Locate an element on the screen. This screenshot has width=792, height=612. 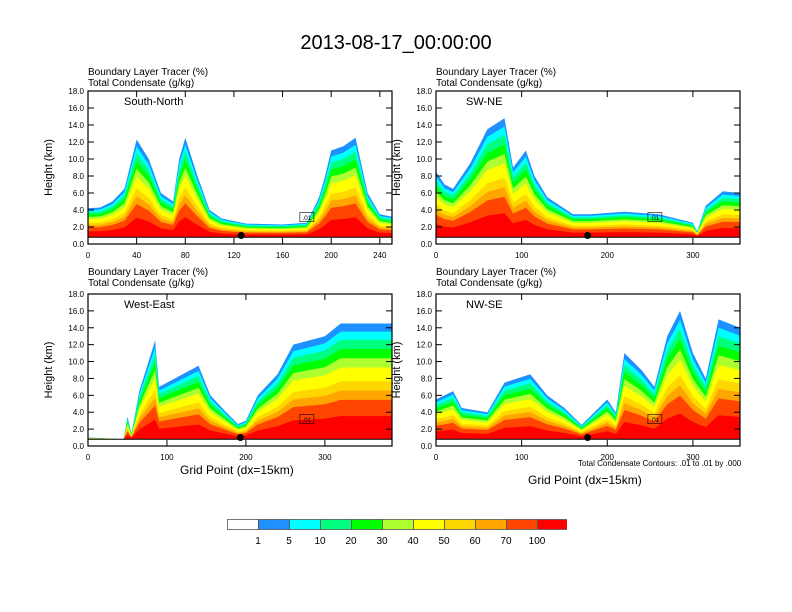
panel-title: West-East is located at coordinates (149, 305).